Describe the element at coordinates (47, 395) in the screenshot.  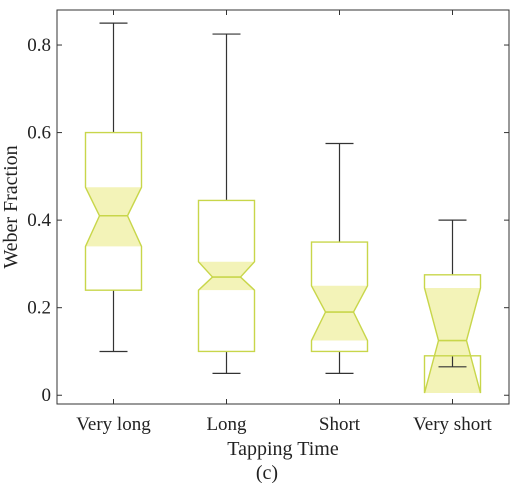
I see `y-tick-label: 0` at that location.